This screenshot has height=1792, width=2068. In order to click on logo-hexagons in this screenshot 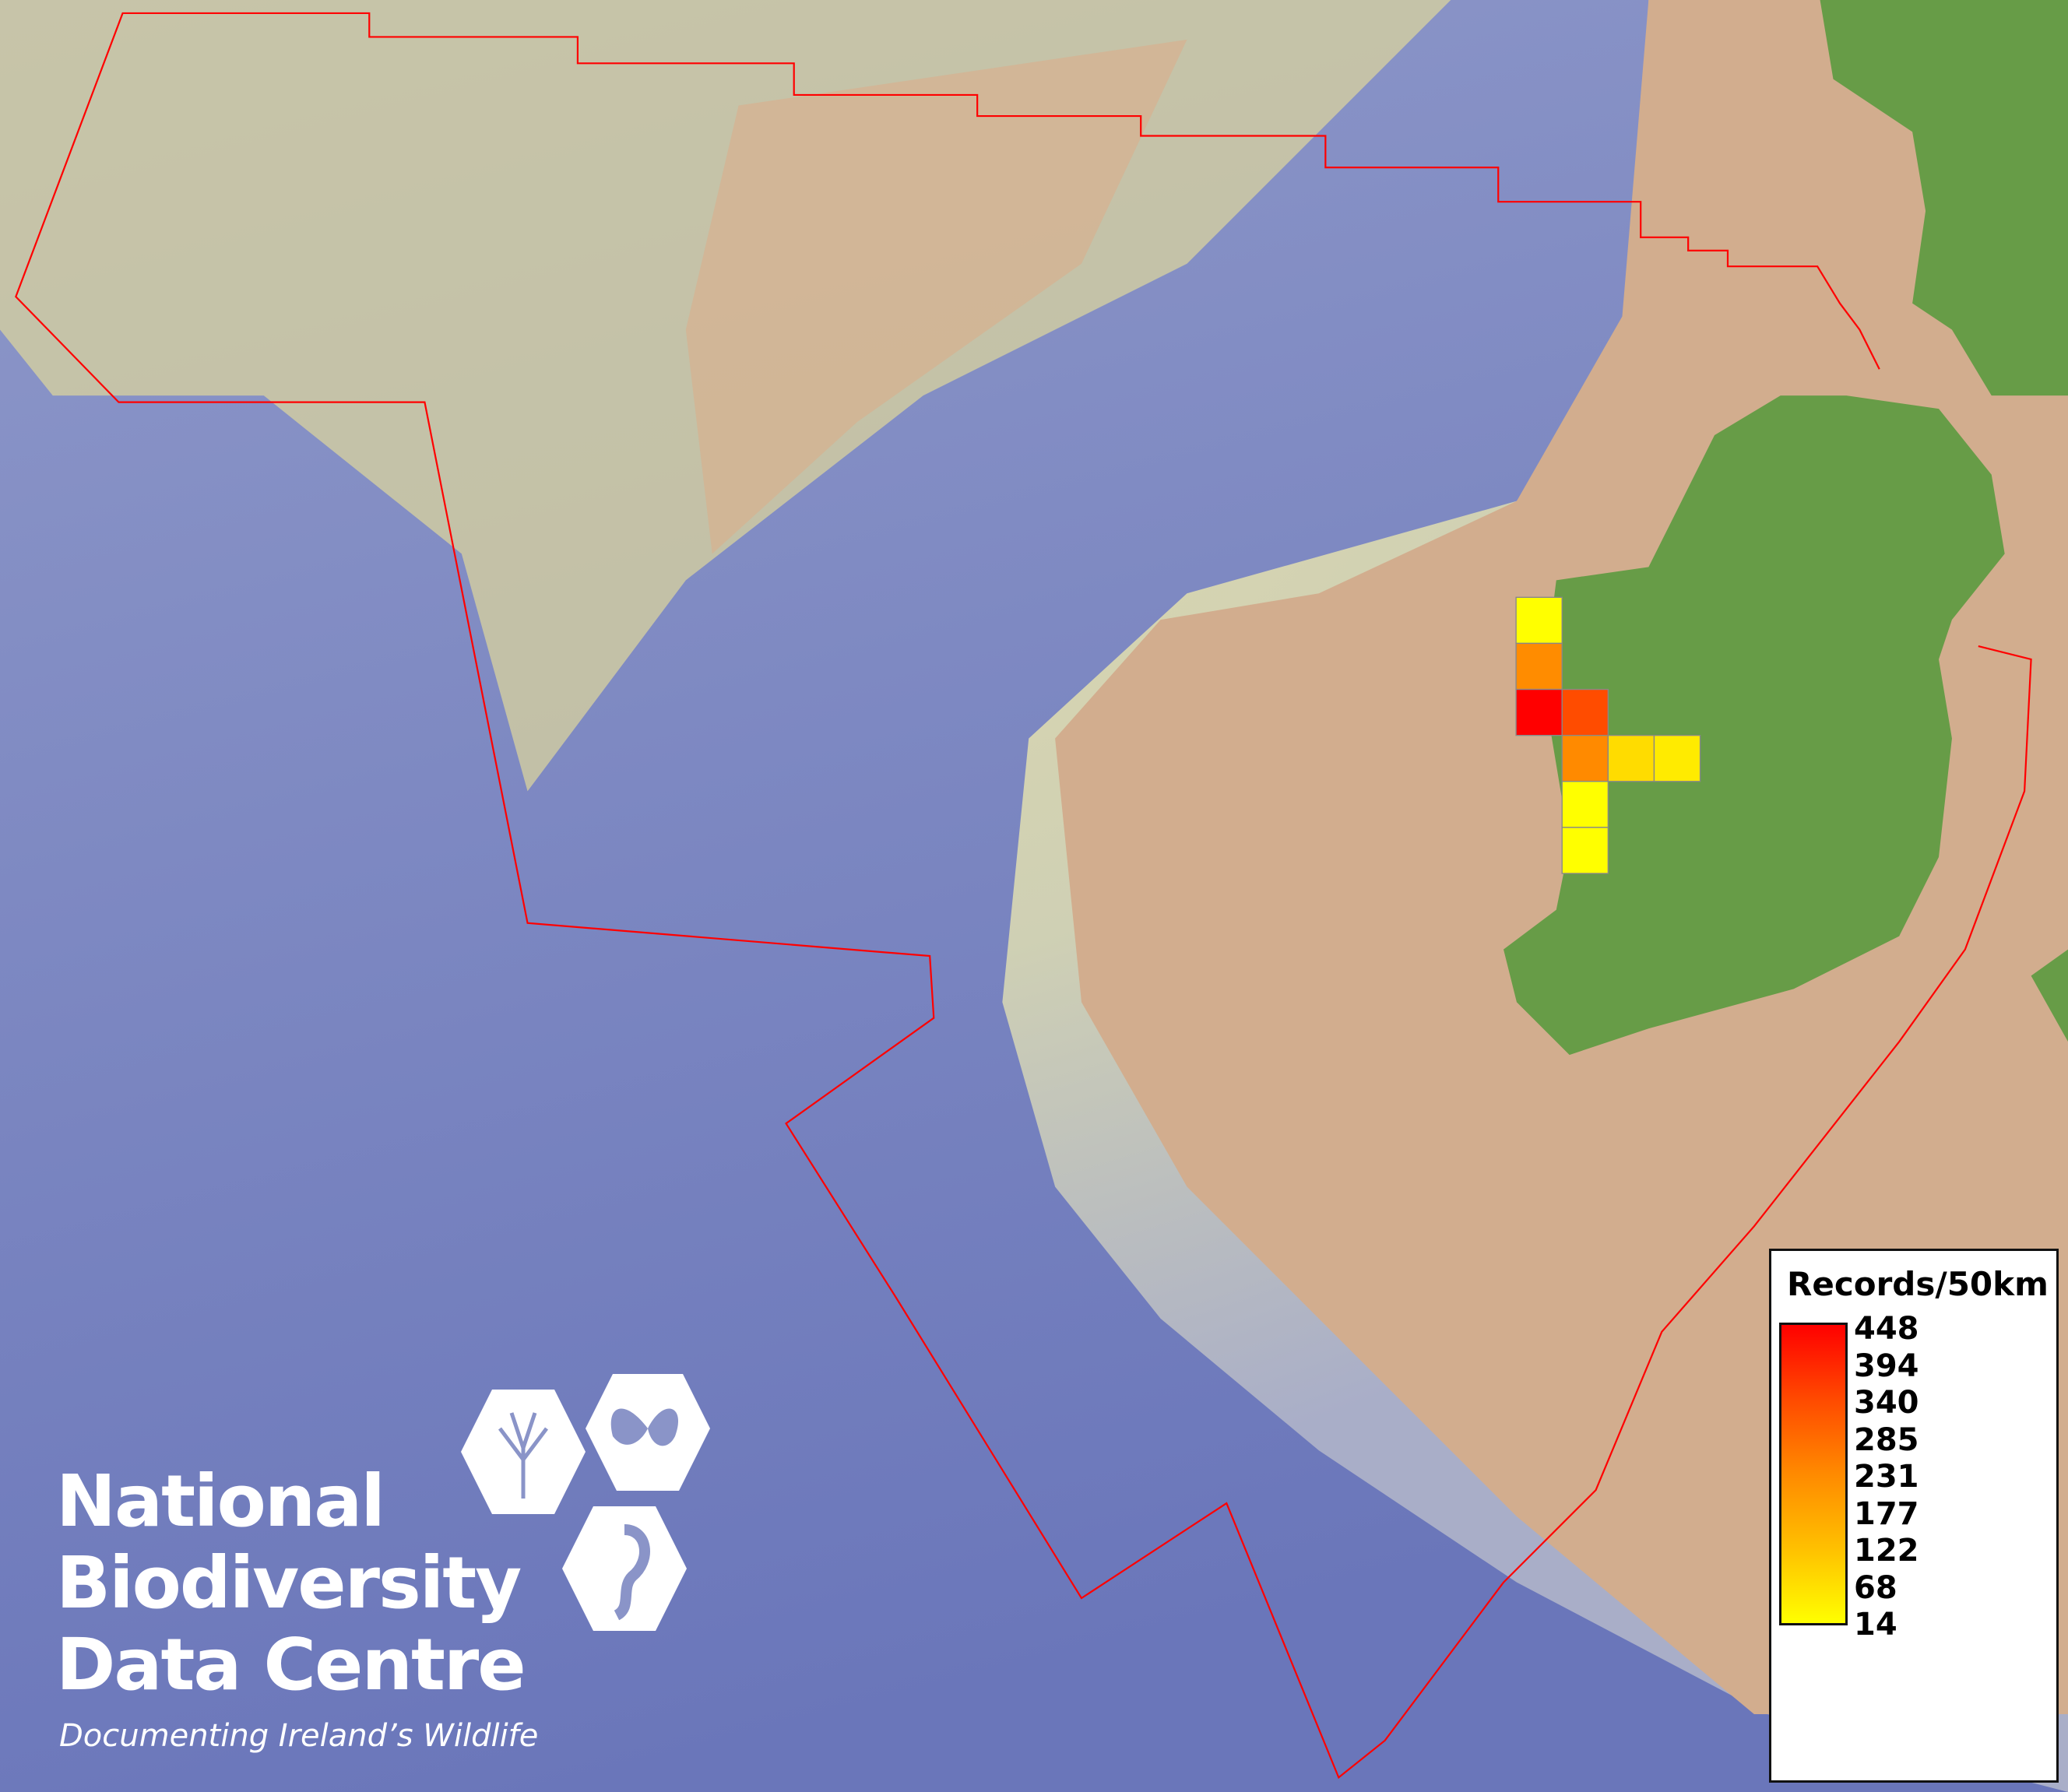, I will do `click(585, 1502)`.